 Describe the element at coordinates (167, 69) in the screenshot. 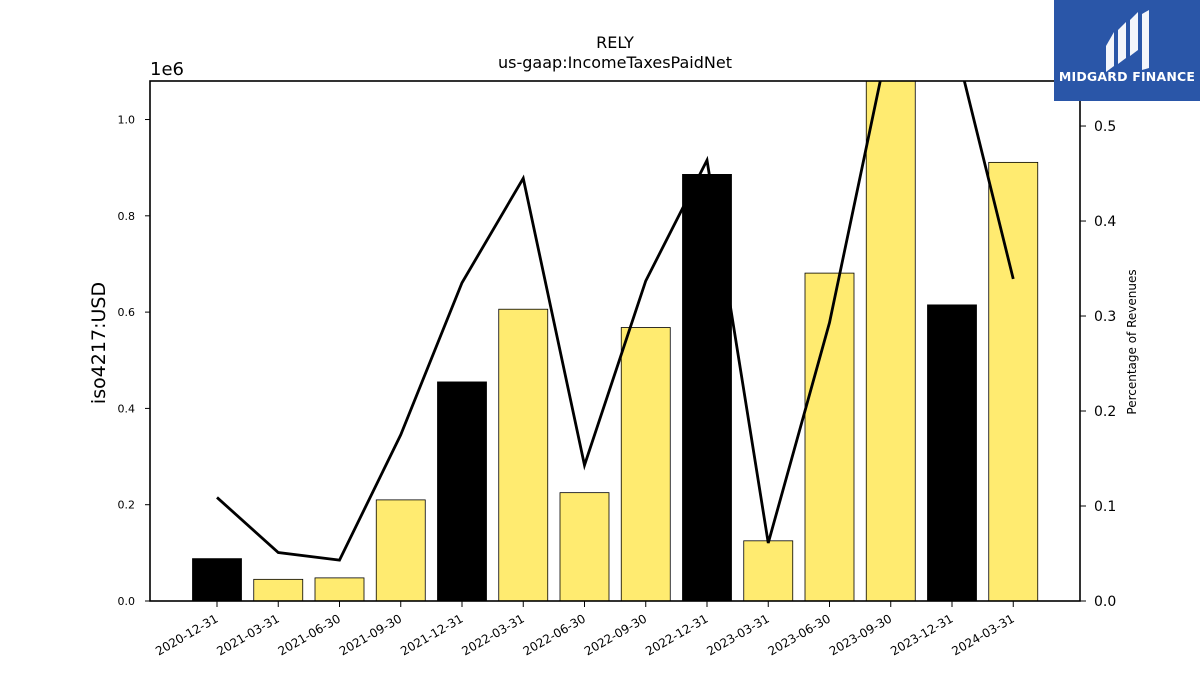

I see `y-offset-label: 1e6` at that location.